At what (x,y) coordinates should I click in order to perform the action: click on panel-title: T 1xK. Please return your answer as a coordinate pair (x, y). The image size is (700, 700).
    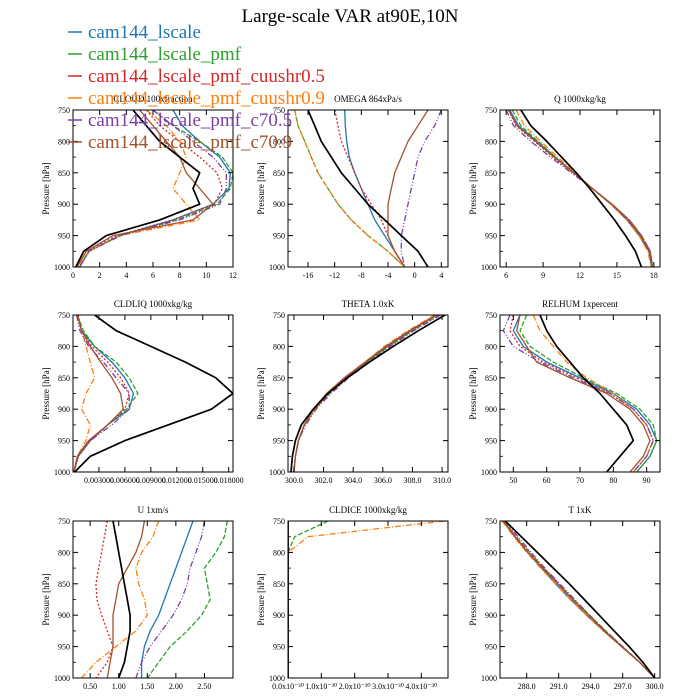
    Looking at the image, I should click on (580, 510).